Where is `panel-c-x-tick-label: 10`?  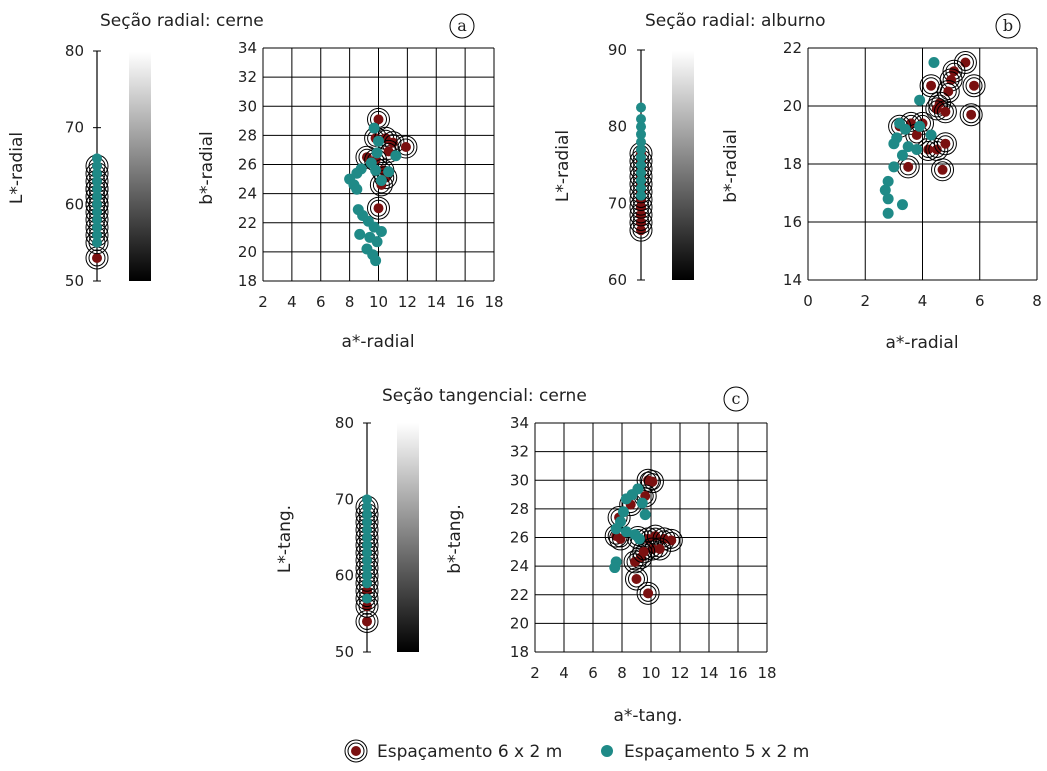
panel-c-x-tick-label: 10 is located at coordinates (650, 673).